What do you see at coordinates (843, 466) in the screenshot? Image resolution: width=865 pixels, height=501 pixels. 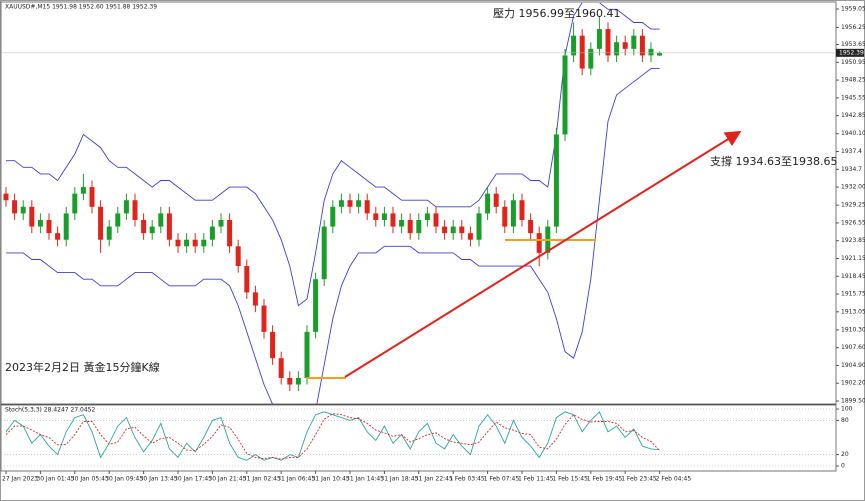 I see `y-tick-label: 0` at bounding box center [843, 466].